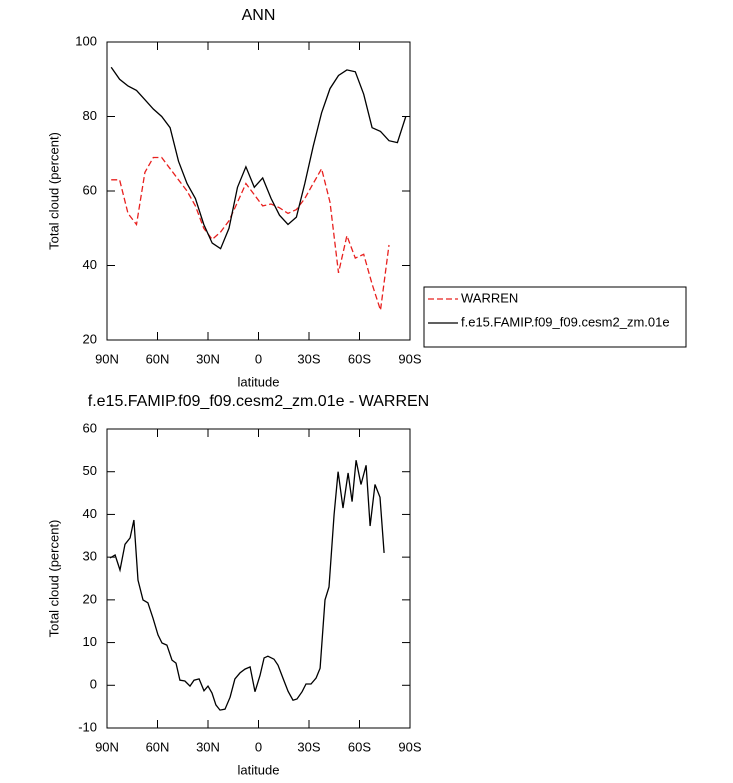  Describe the element at coordinates (90, 641) in the screenshot. I see `y-tick-label: 10` at that location.